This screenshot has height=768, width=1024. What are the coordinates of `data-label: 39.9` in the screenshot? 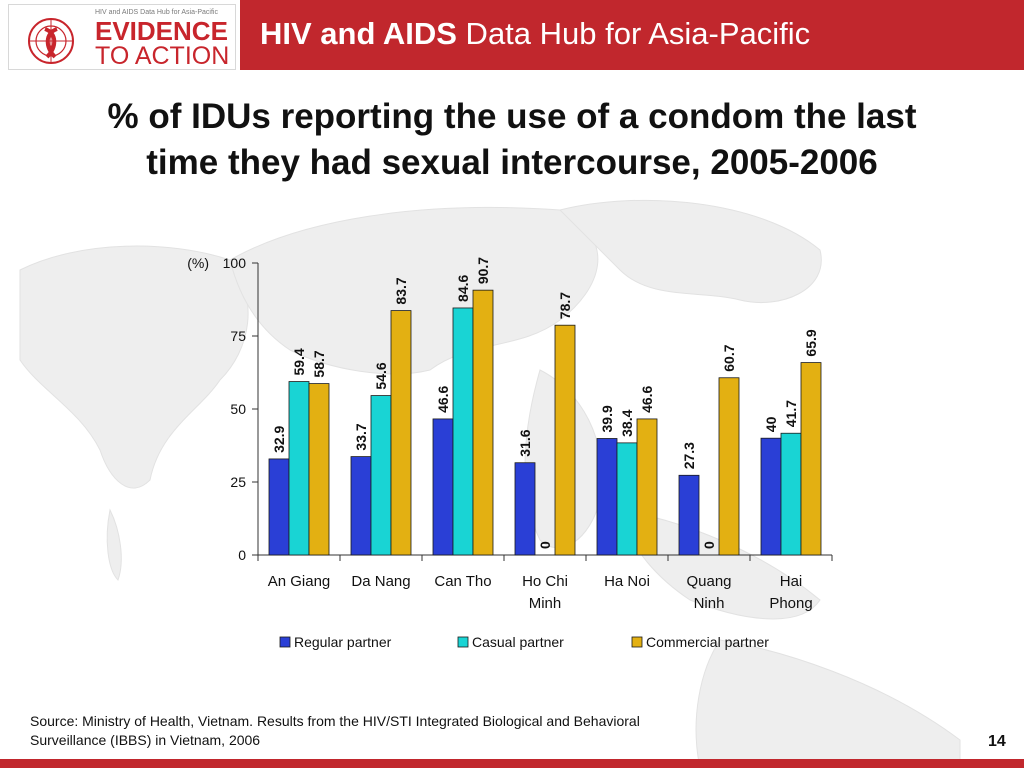 It's located at (607, 418).